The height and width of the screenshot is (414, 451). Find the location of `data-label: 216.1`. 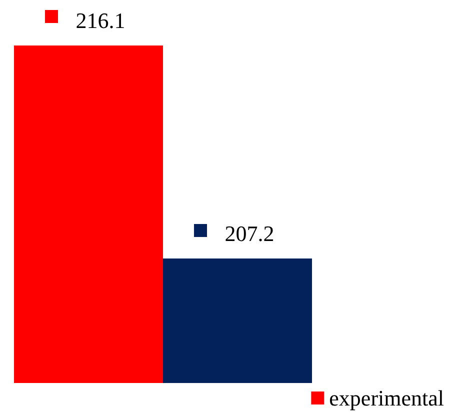

data-label: 216.1 is located at coordinates (101, 20).